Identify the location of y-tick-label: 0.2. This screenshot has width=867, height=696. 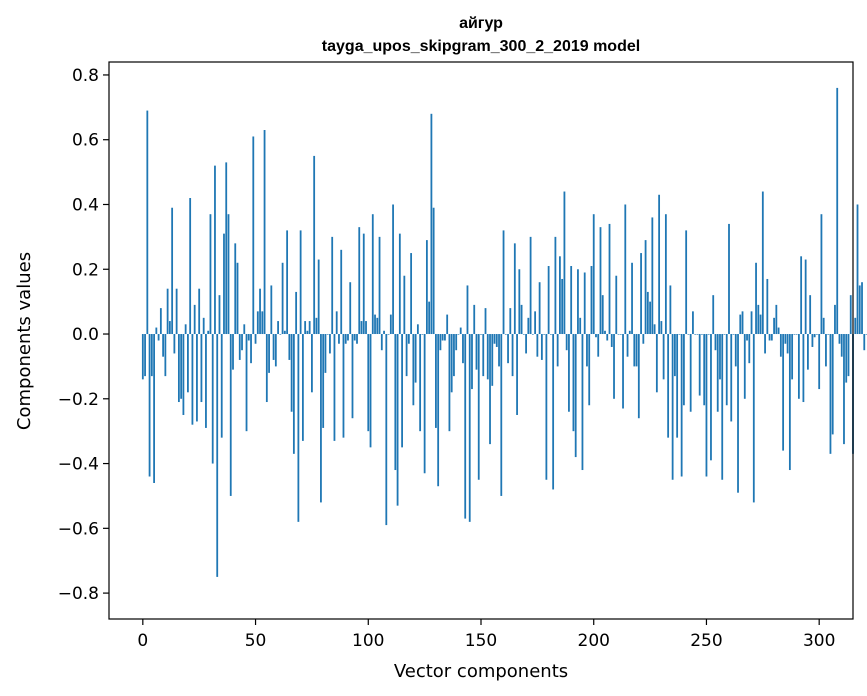
(85, 270).